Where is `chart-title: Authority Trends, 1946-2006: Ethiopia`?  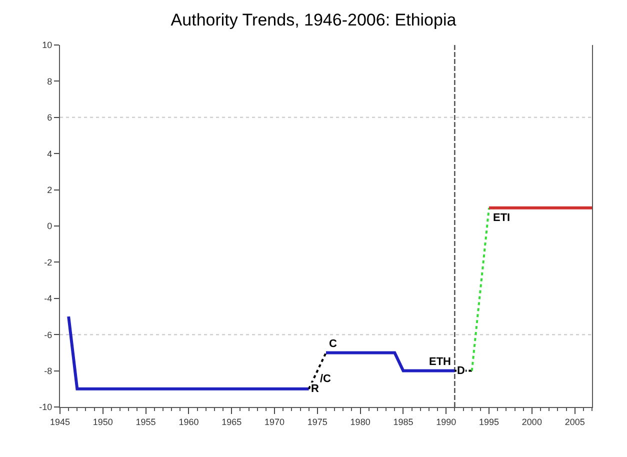
chart-title: Authority Trends, 1946-2006: Ethiopia is located at coordinates (313, 20).